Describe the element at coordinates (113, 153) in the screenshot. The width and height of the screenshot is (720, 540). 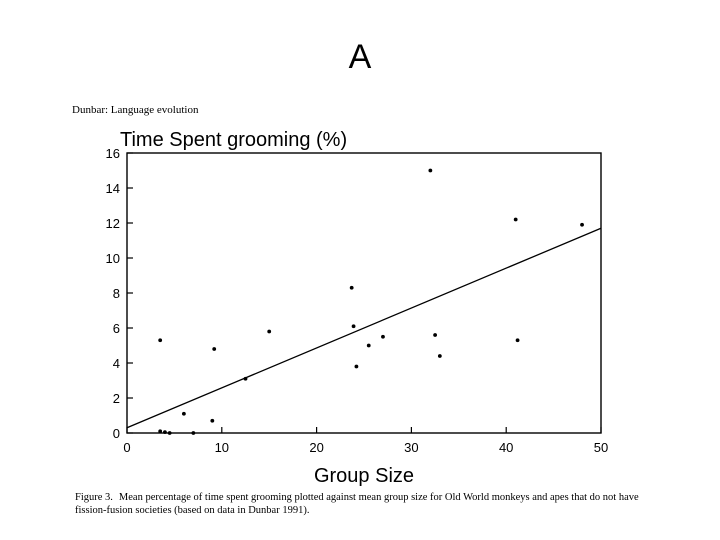
I see `y-tick-label: 16` at that location.